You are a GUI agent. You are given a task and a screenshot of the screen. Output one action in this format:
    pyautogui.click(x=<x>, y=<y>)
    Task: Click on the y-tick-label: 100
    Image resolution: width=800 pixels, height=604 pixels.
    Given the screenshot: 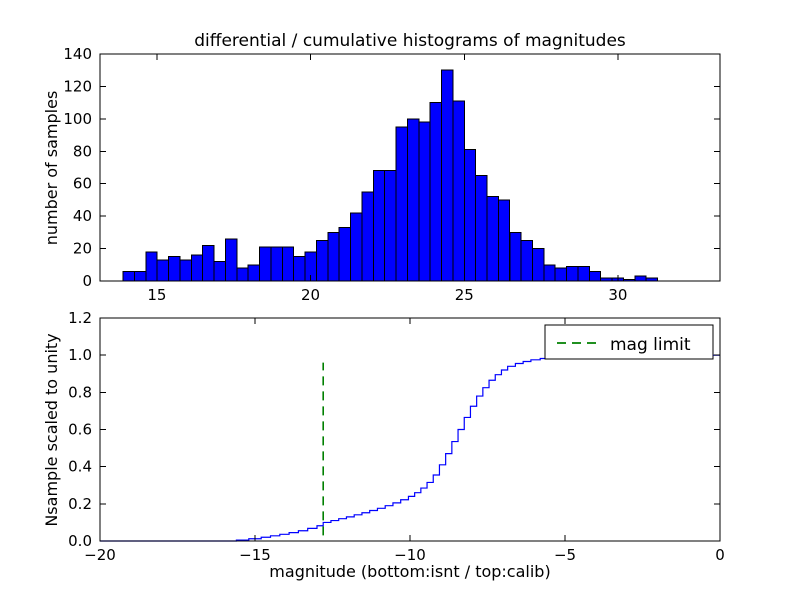 What is the action you would take?
    pyautogui.click(x=77, y=119)
    